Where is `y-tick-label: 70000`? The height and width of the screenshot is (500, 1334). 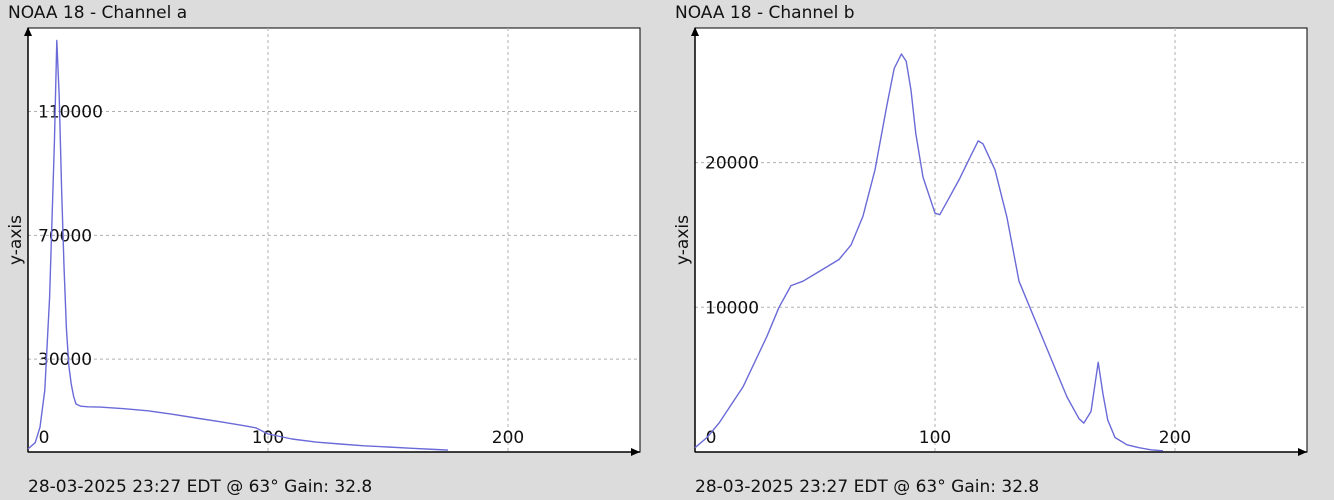 y-tick-label: 70000 is located at coordinates (65, 236).